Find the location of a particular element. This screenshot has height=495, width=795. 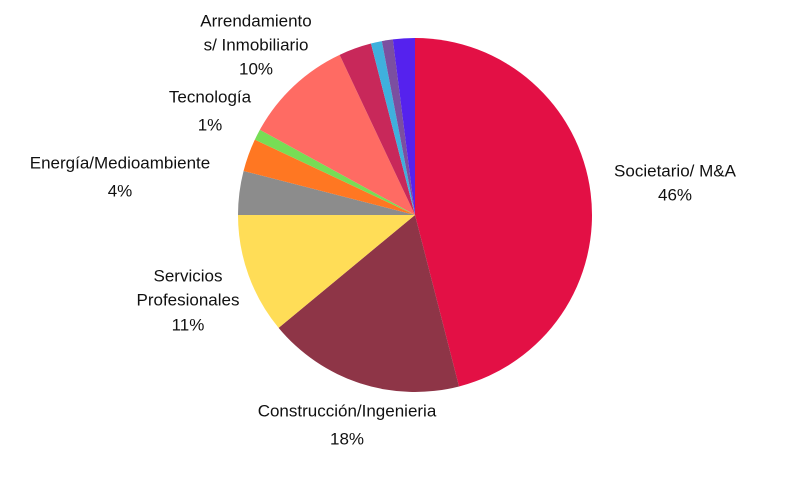

slice-value-label: 11% is located at coordinates (188, 324).